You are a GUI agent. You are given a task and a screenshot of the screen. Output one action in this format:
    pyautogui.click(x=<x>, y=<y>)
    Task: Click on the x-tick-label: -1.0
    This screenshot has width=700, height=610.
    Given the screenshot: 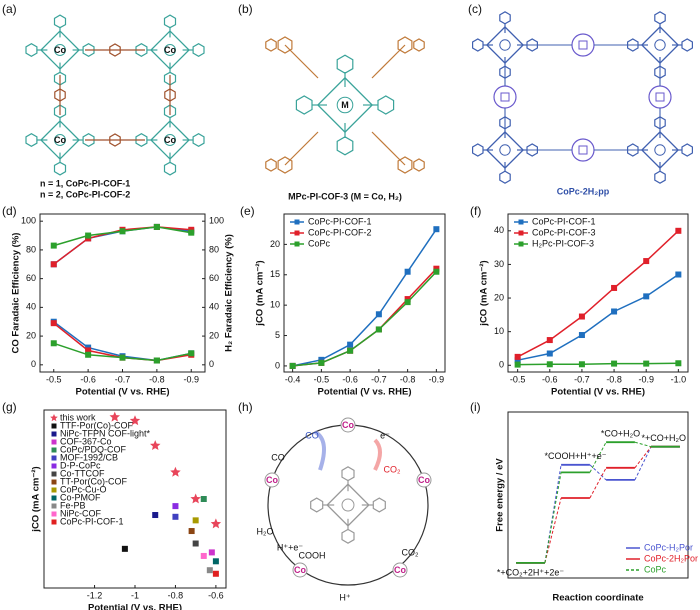 What is the action you would take?
    pyautogui.click(x=679, y=379)
    